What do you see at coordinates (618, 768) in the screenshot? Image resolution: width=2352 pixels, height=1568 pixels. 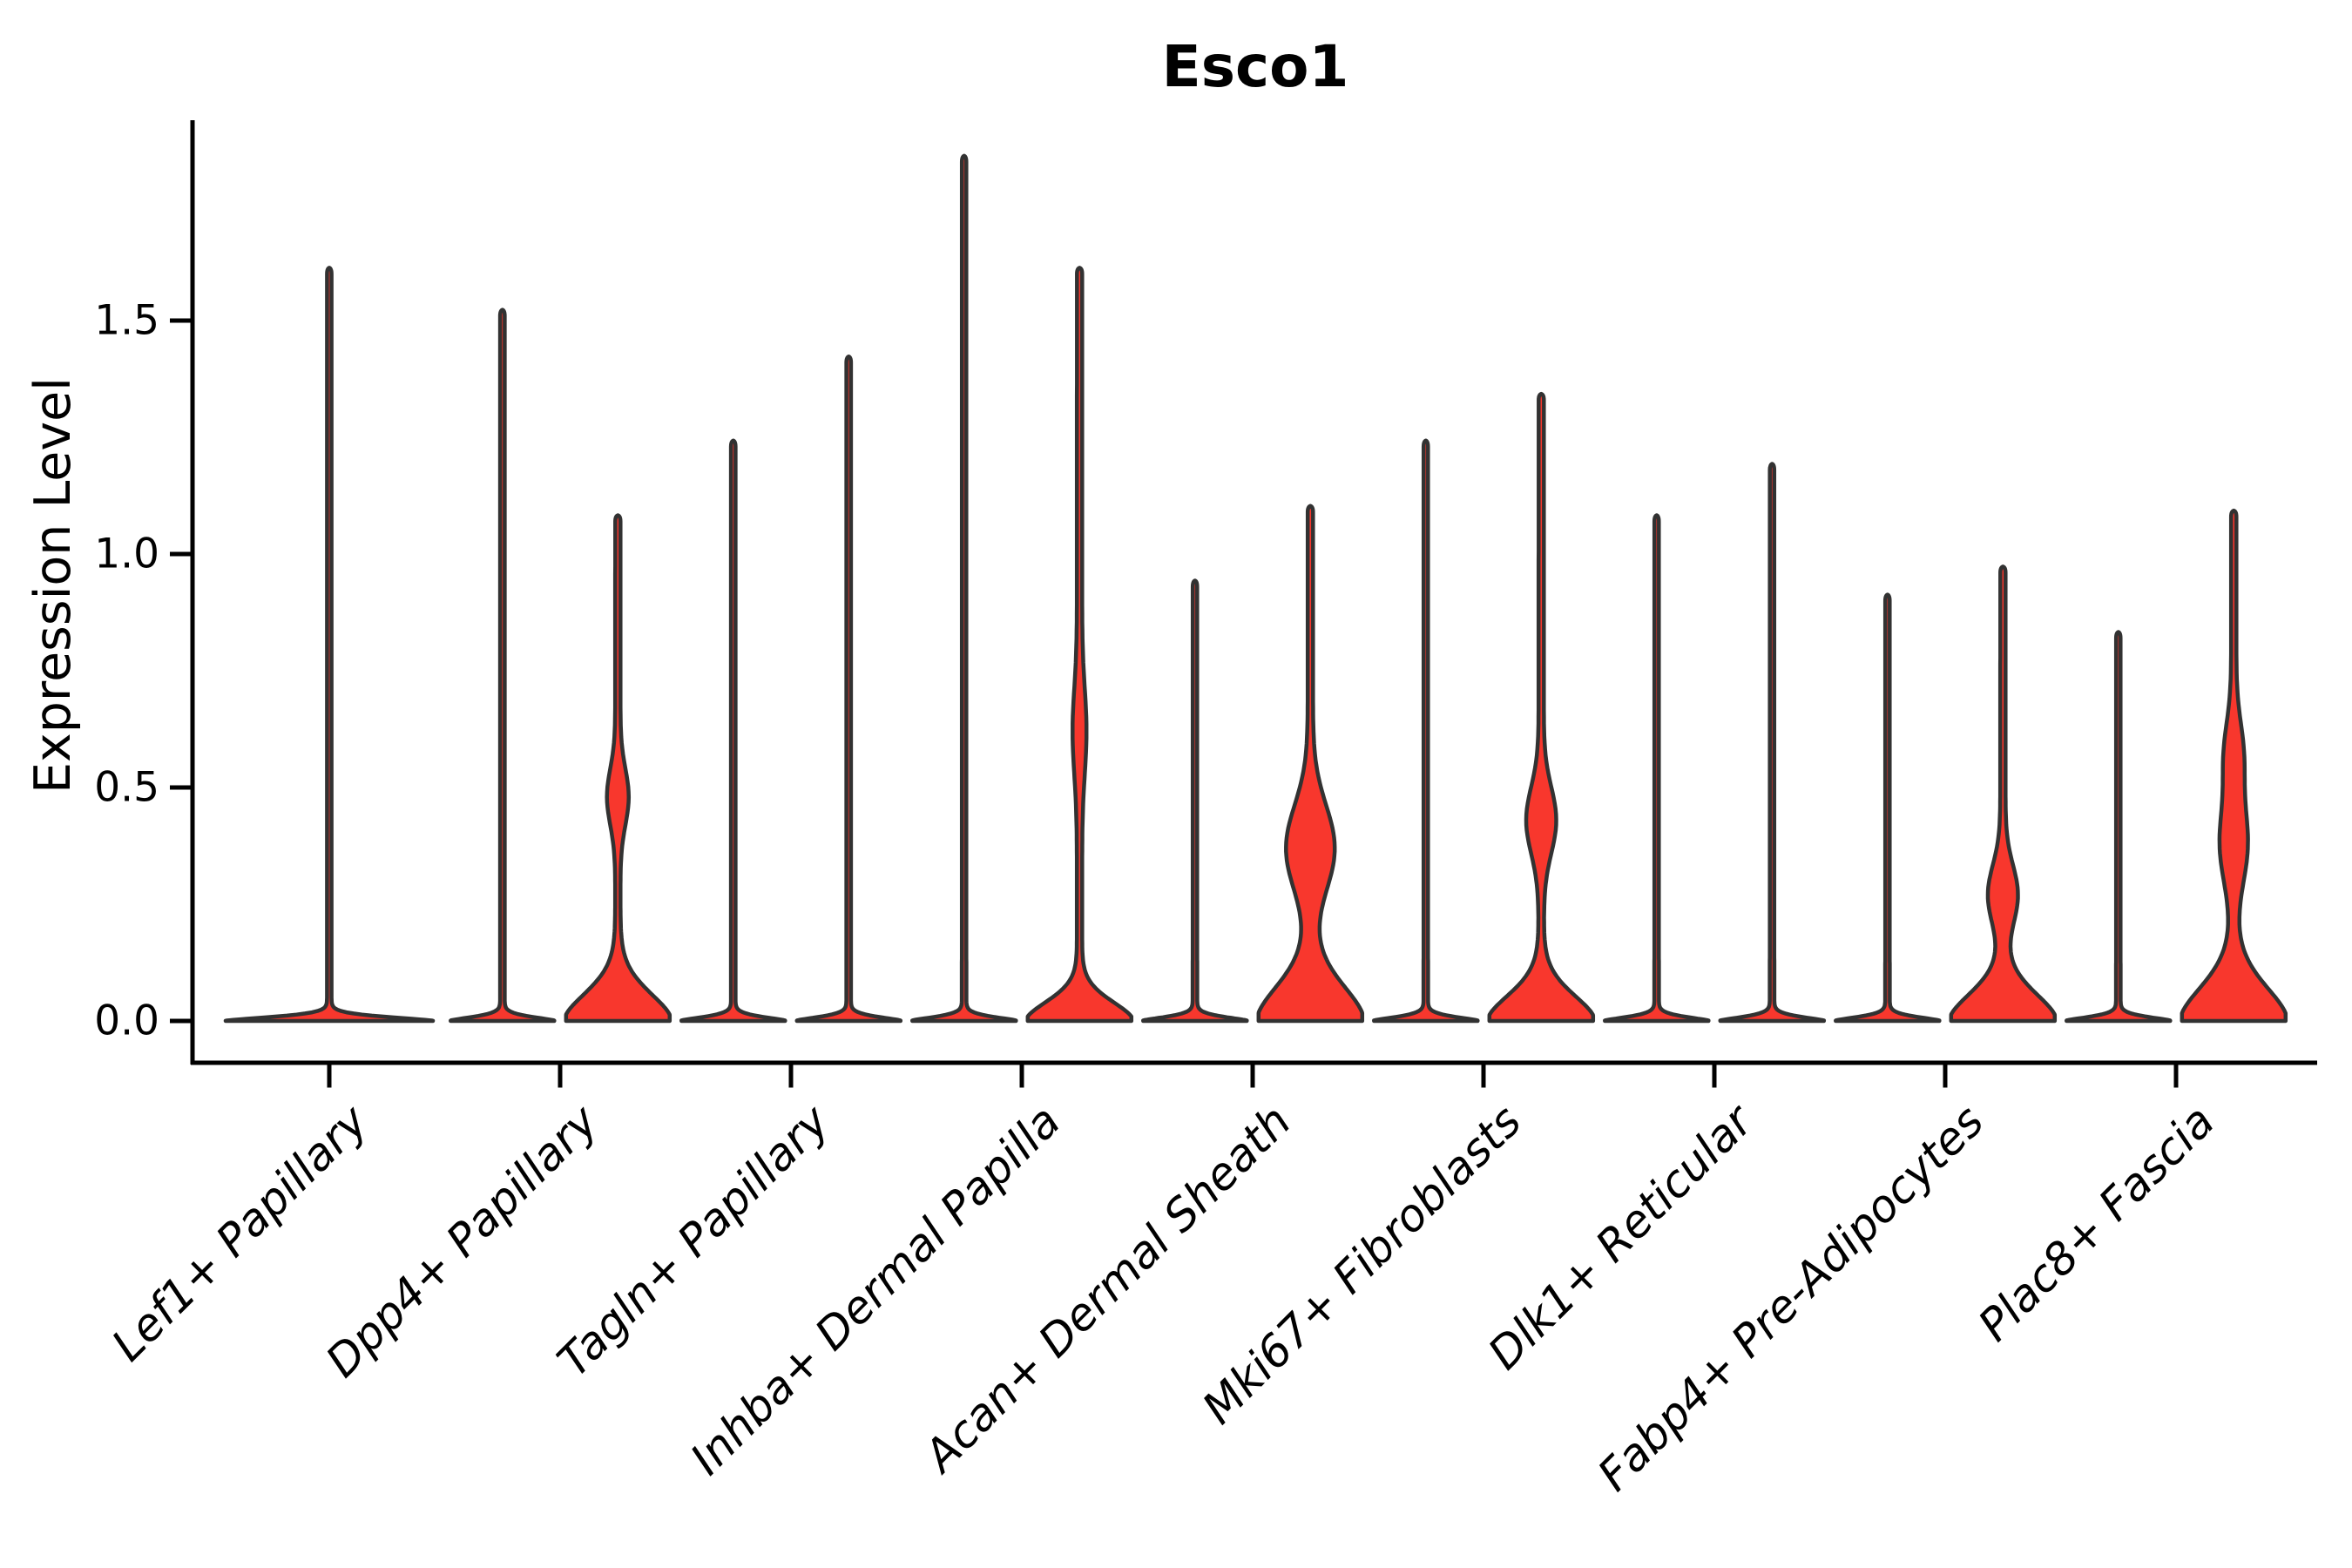 I see `violin-dpp4-papillary-right` at bounding box center [618, 768].